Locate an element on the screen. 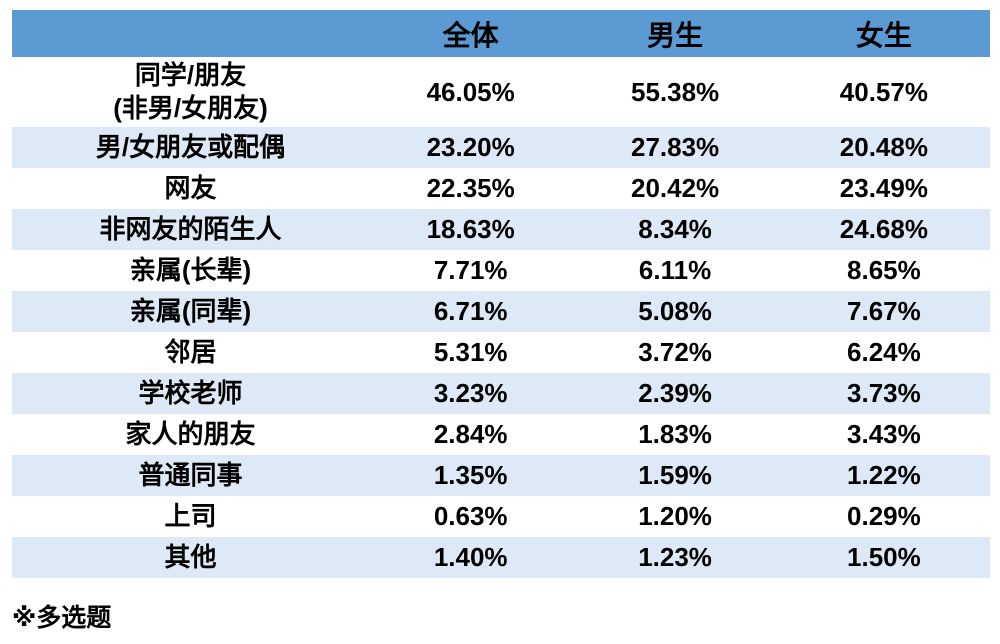 The height and width of the screenshot is (644, 1000). column-header-female: 女生 is located at coordinates (883, 33).